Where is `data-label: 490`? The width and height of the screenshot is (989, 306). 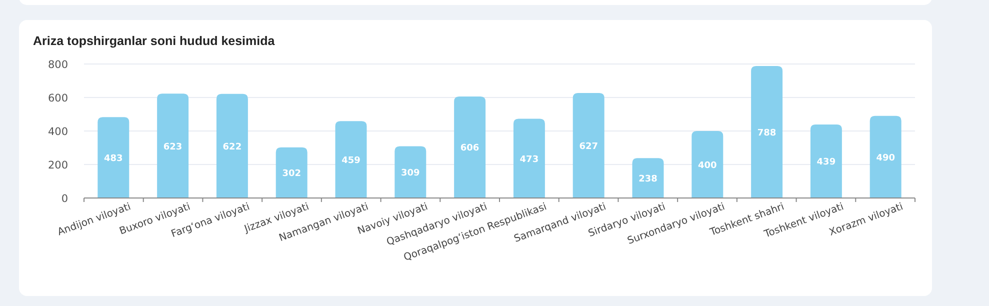 data-label: 490 is located at coordinates (885, 158).